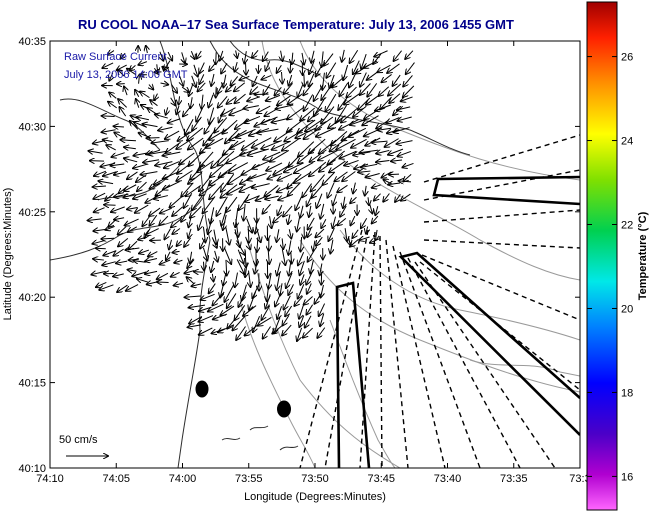  I want to click on y-tick-label: 40:25, so click(32, 213).